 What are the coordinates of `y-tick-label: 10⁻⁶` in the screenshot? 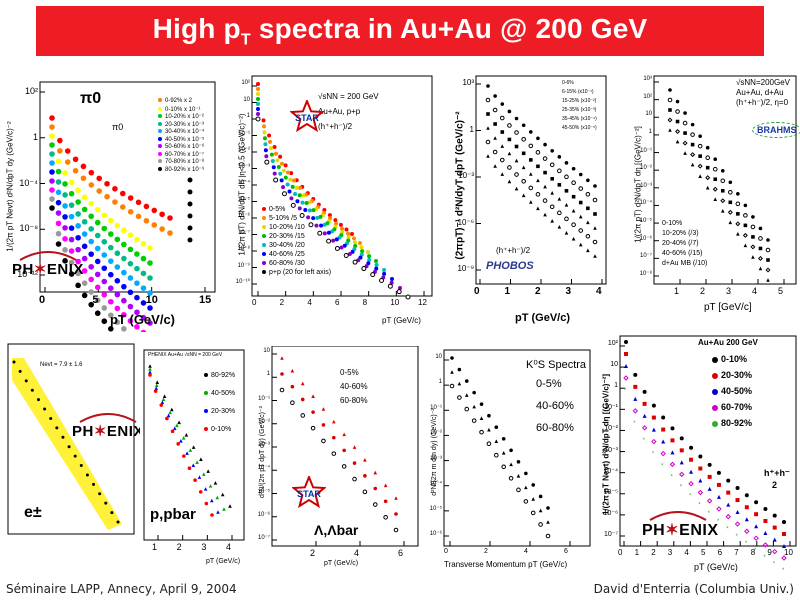 It's located at (610, 513).